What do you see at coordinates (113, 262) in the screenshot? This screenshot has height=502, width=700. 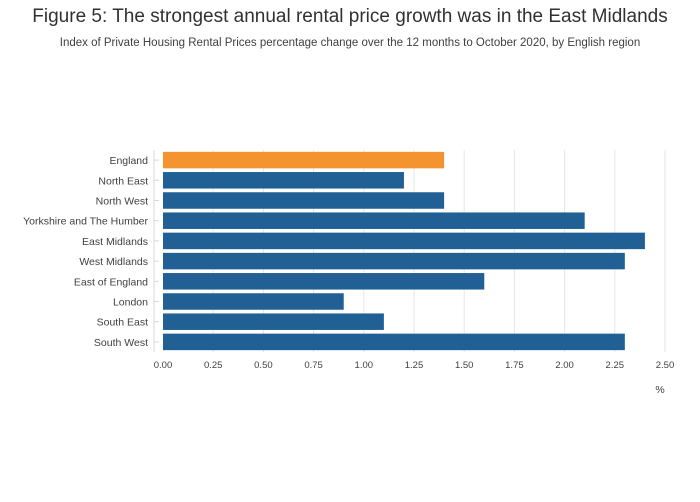 I see `category-label: West Midlands` at bounding box center [113, 262].